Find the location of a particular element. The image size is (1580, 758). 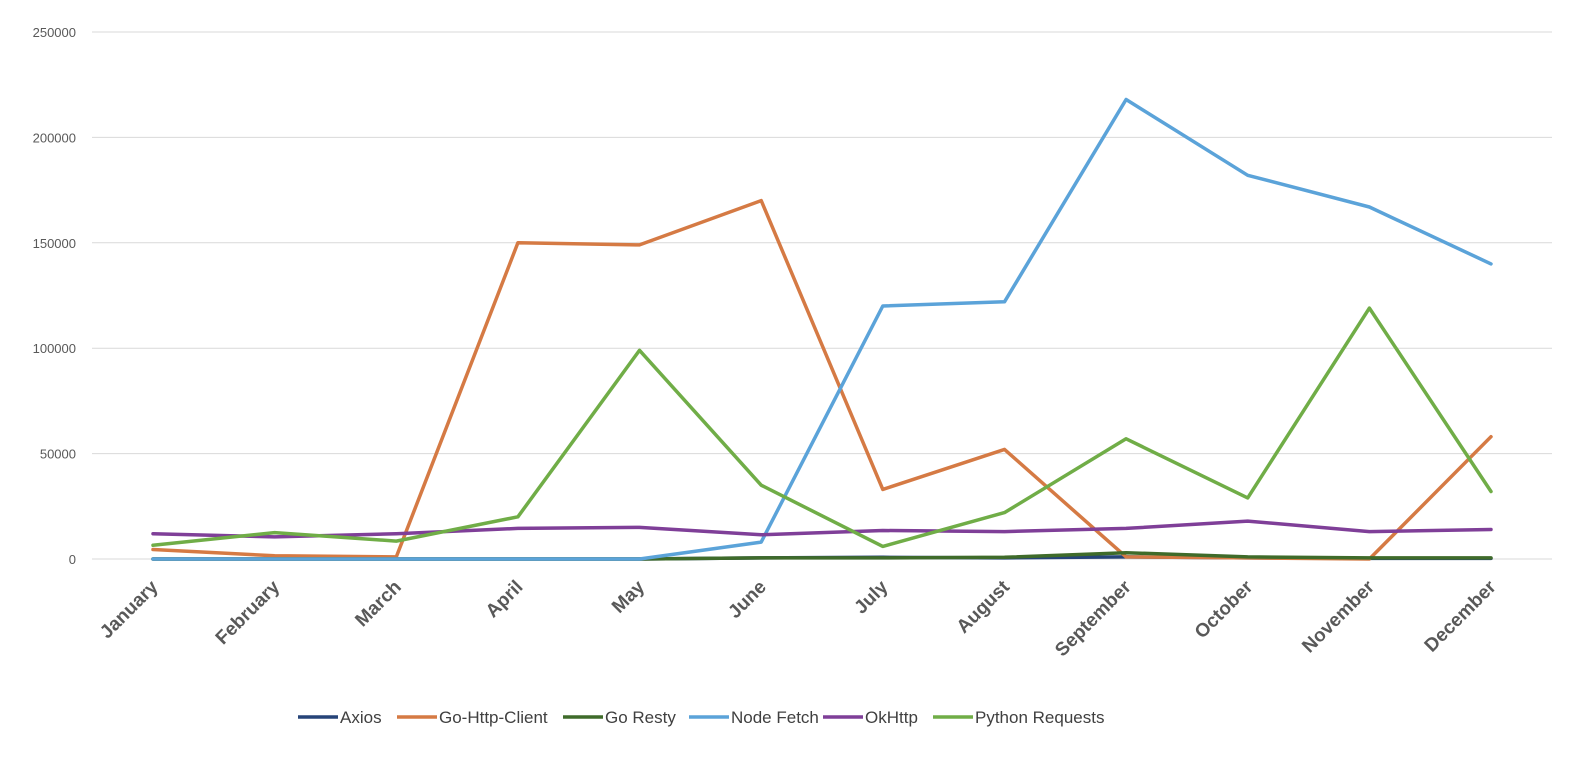

legend-label-go-http-client: Go-Http-Client is located at coordinates (493, 717).